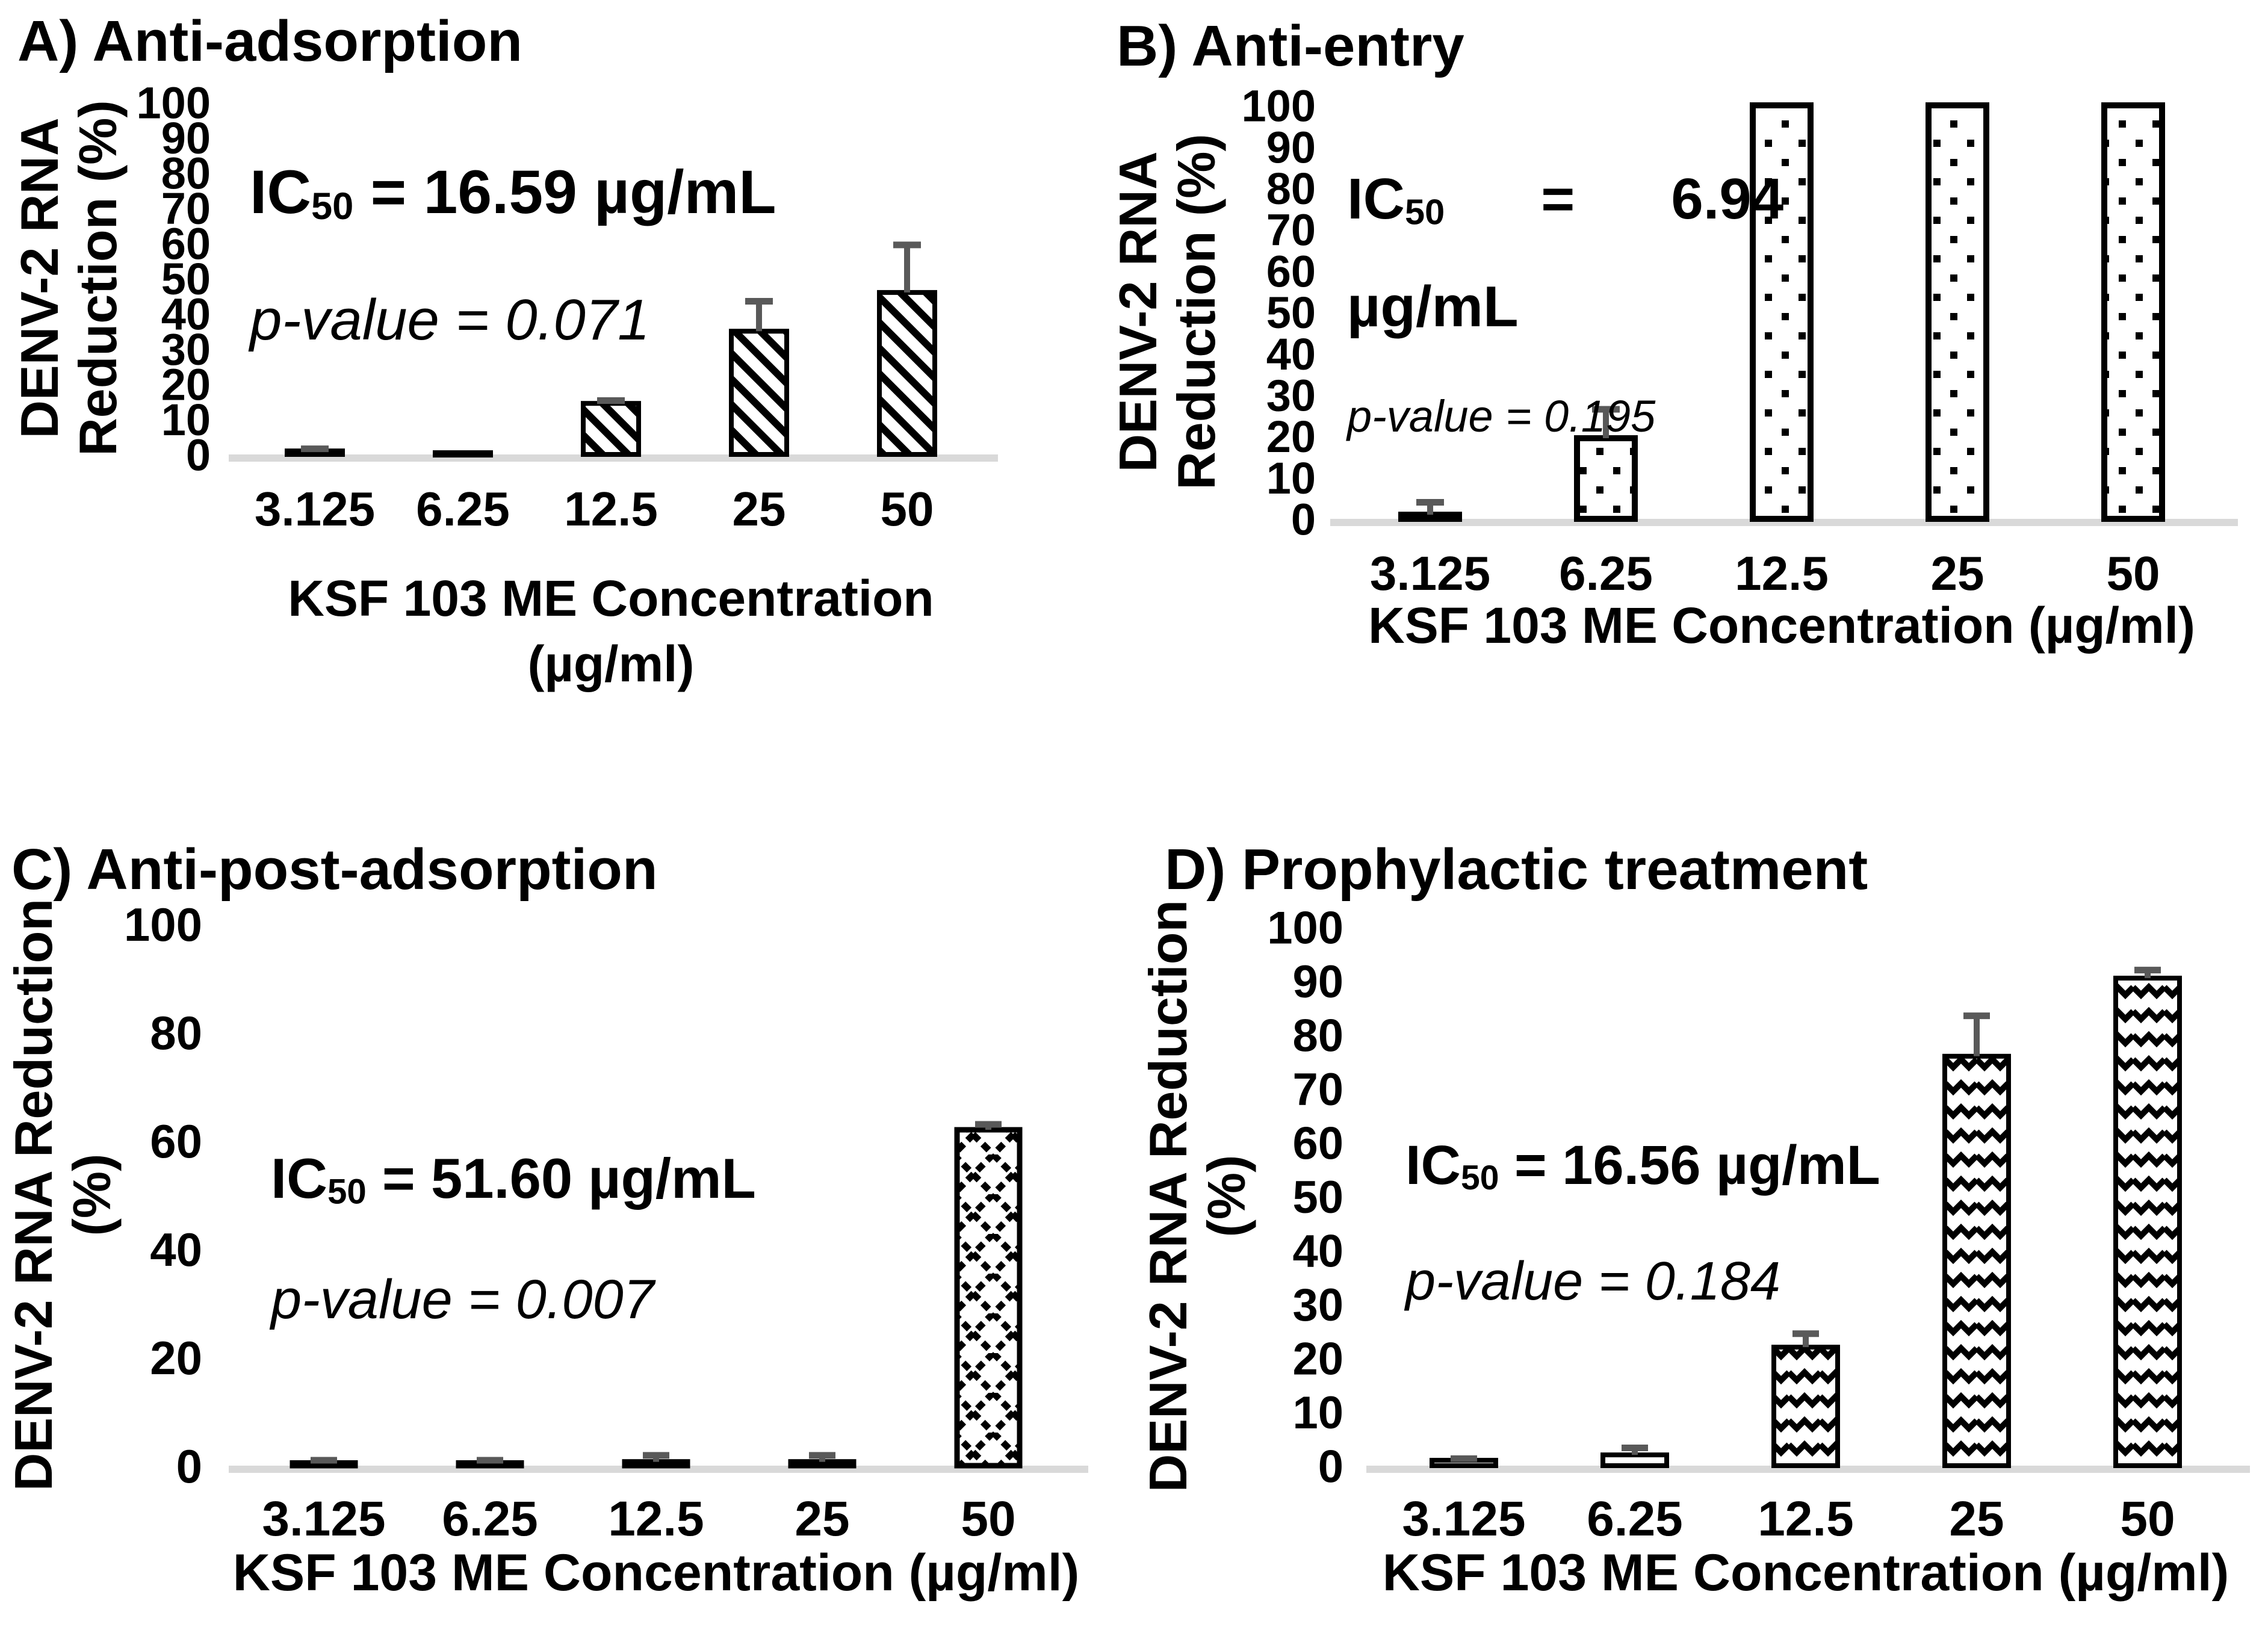 The height and width of the screenshot is (1636, 2268). I want to click on x-axis-title-line2: (µg/ml), so click(611, 664).